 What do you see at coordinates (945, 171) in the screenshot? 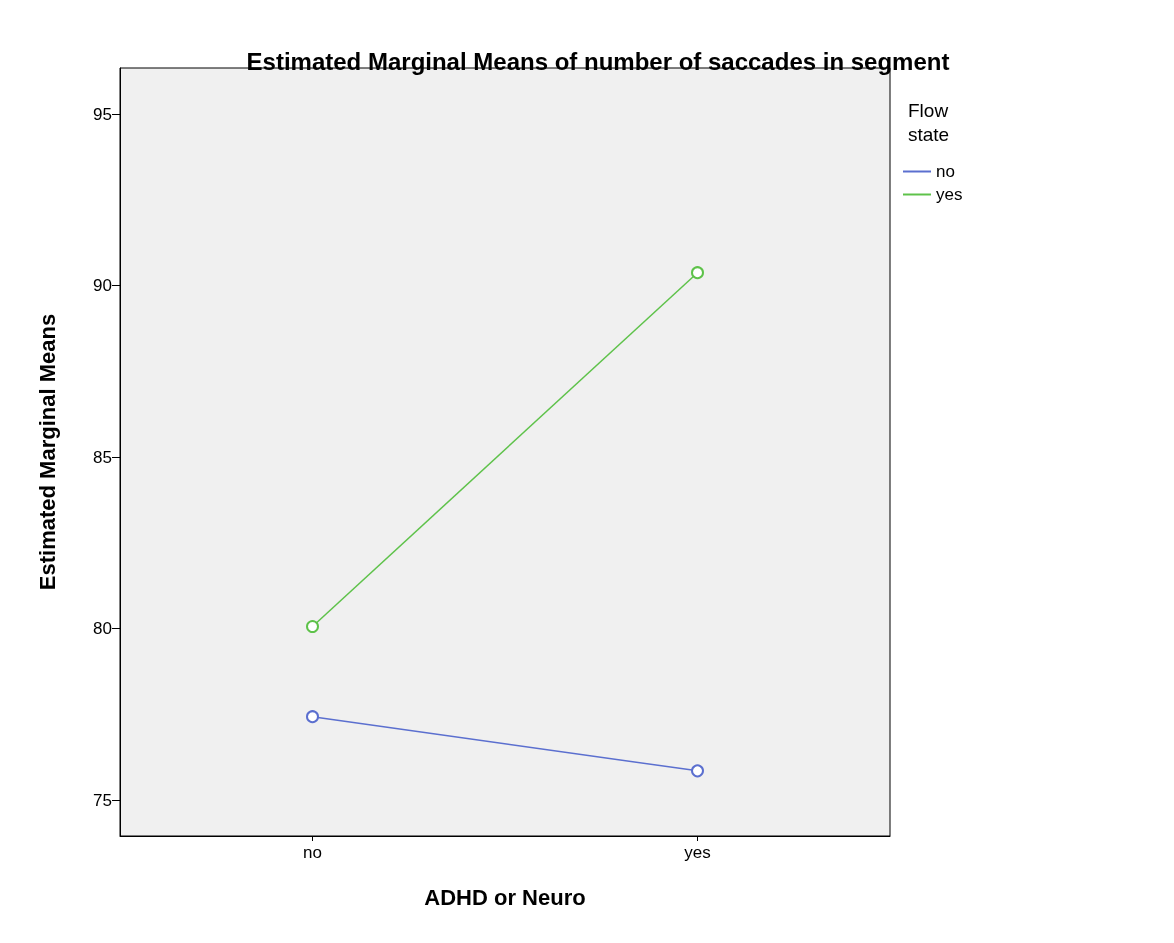
I see `legend-label: no` at bounding box center [945, 171].